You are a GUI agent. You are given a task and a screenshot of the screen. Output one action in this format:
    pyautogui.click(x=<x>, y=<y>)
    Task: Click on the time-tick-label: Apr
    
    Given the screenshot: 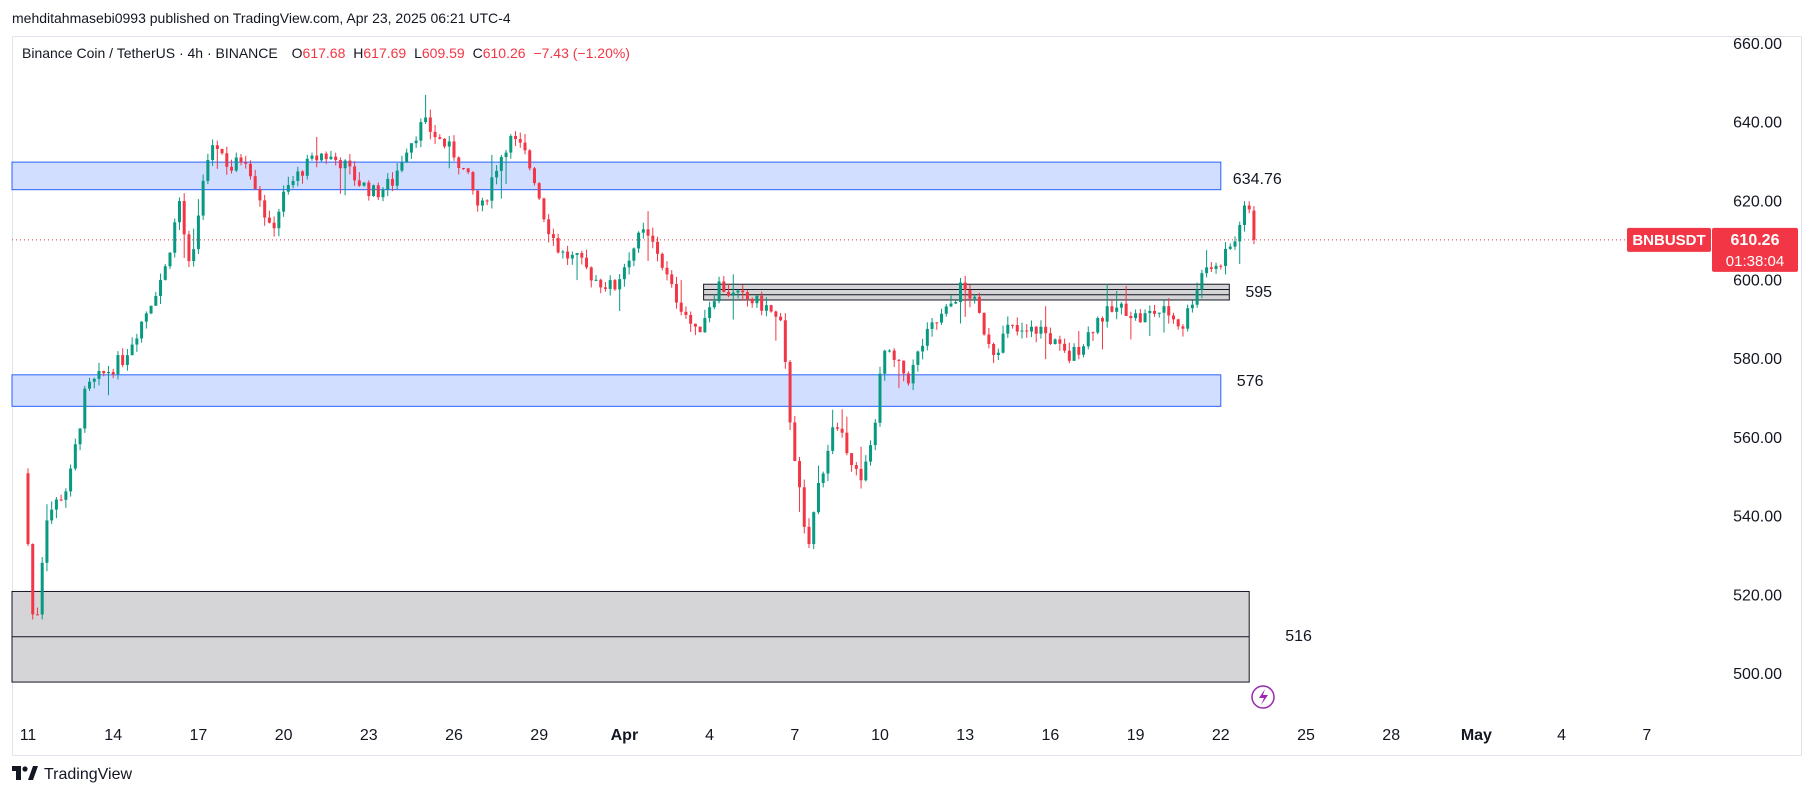 What is the action you would take?
    pyautogui.click(x=625, y=735)
    